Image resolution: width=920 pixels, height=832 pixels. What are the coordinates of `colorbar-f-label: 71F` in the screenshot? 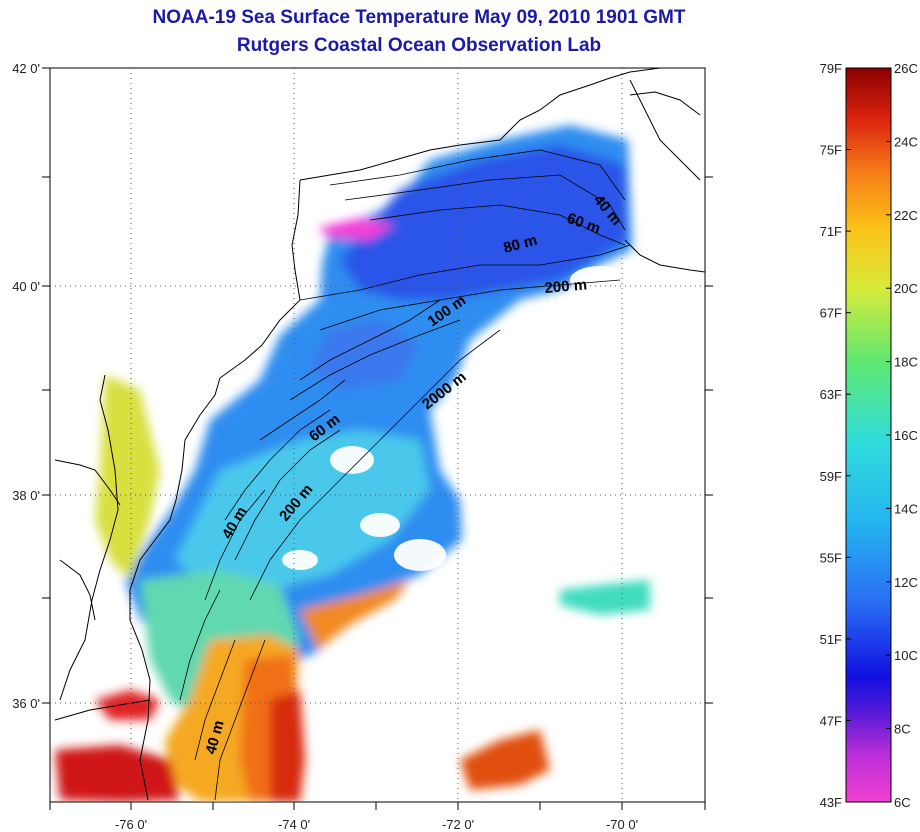 It's located at (831, 231).